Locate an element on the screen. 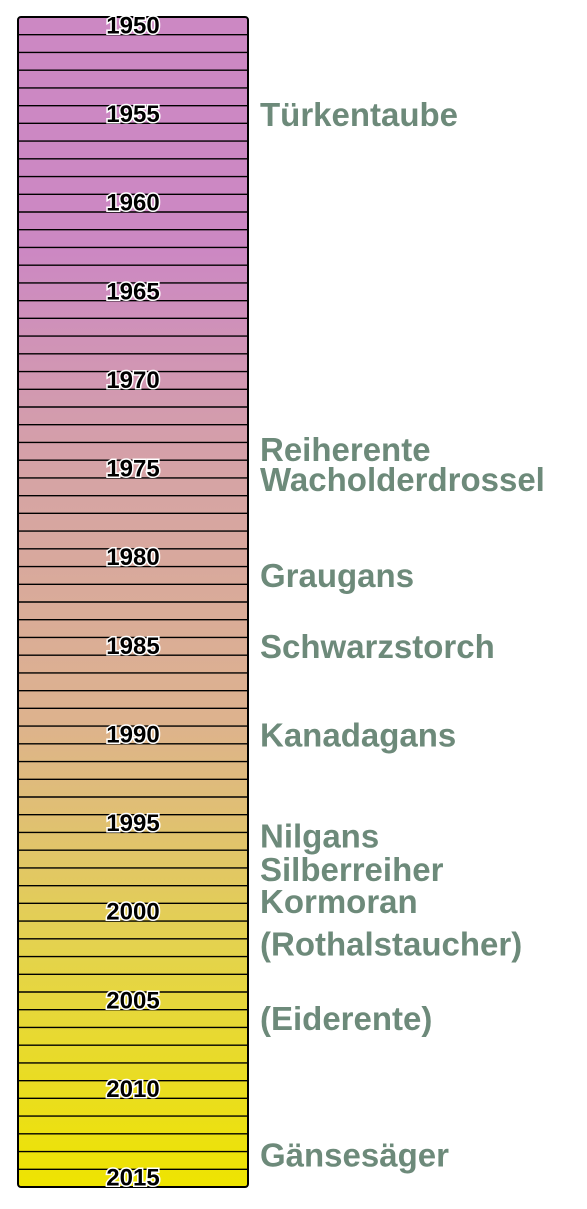 Image resolution: width=587 pixels, height=1209 pixels. year-label: 2000 is located at coordinates (132, 912).